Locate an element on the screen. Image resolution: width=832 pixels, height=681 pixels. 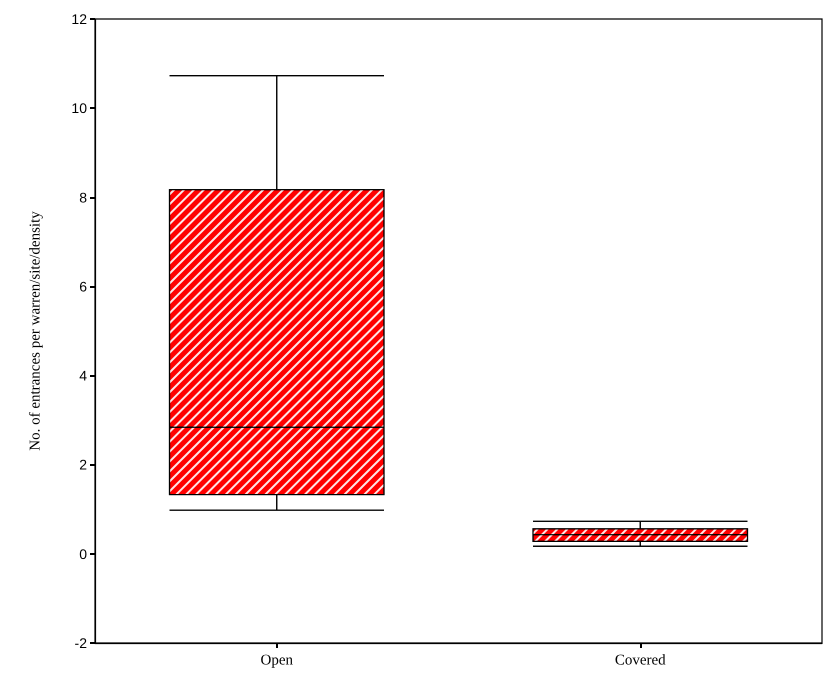
y-axis-title: No. of entrances per warren/site/density is located at coordinates (36, 330).